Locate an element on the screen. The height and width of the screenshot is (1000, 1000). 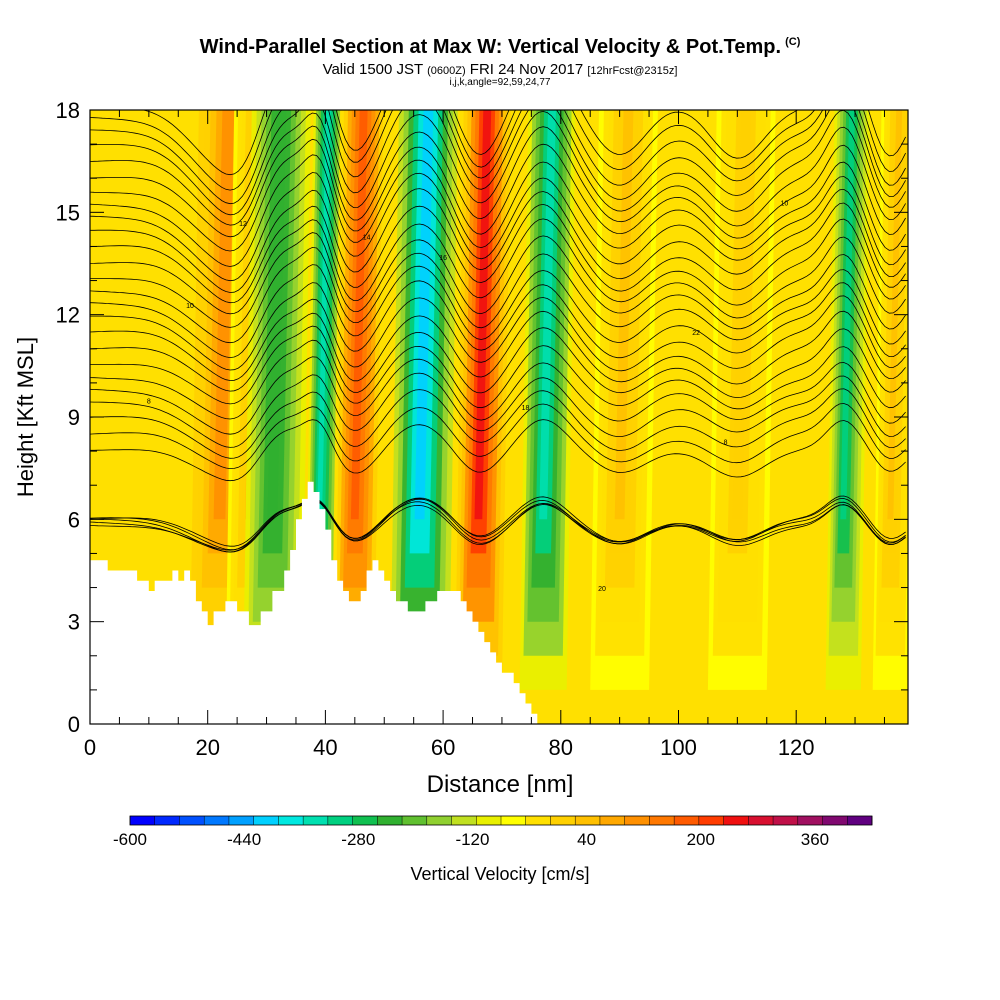
x-axis-label: Distance [nm] is located at coordinates (500, 784).